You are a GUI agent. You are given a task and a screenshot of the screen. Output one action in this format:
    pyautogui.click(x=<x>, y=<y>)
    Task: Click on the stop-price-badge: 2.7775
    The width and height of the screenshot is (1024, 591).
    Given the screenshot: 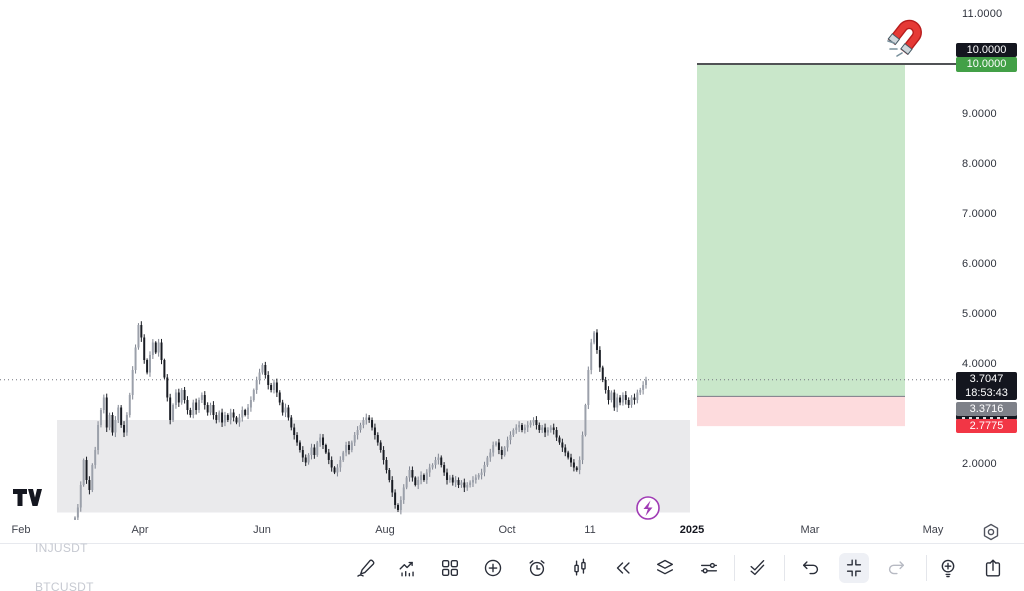 What is the action you would take?
    pyautogui.click(x=986, y=426)
    